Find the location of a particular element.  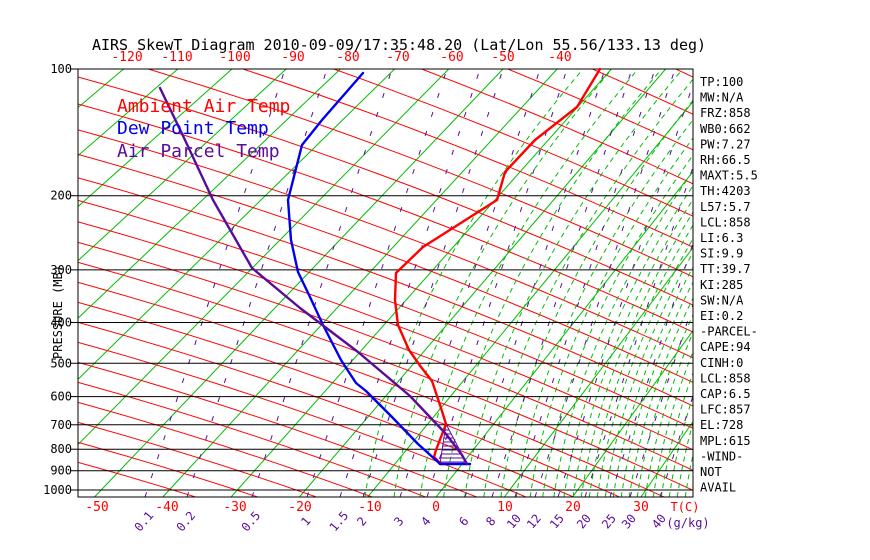

stat-row: PW:7.27 is located at coordinates (725, 144).